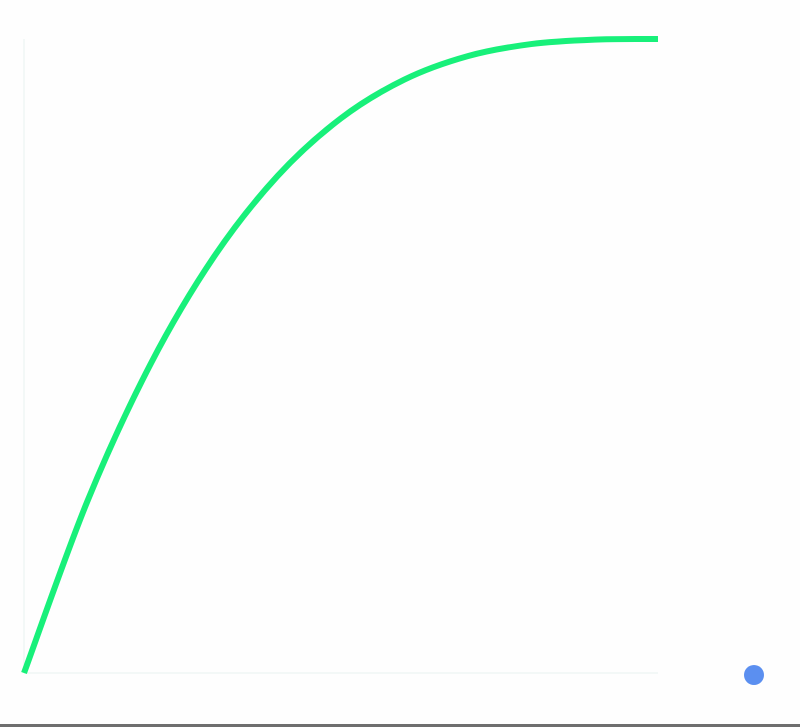 Image resolution: width=800 pixels, height=727 pixels. What do you see at coordinates (400, 725) in the screenshot?
I see `bottom-divider` at bounding box center [400, 725].